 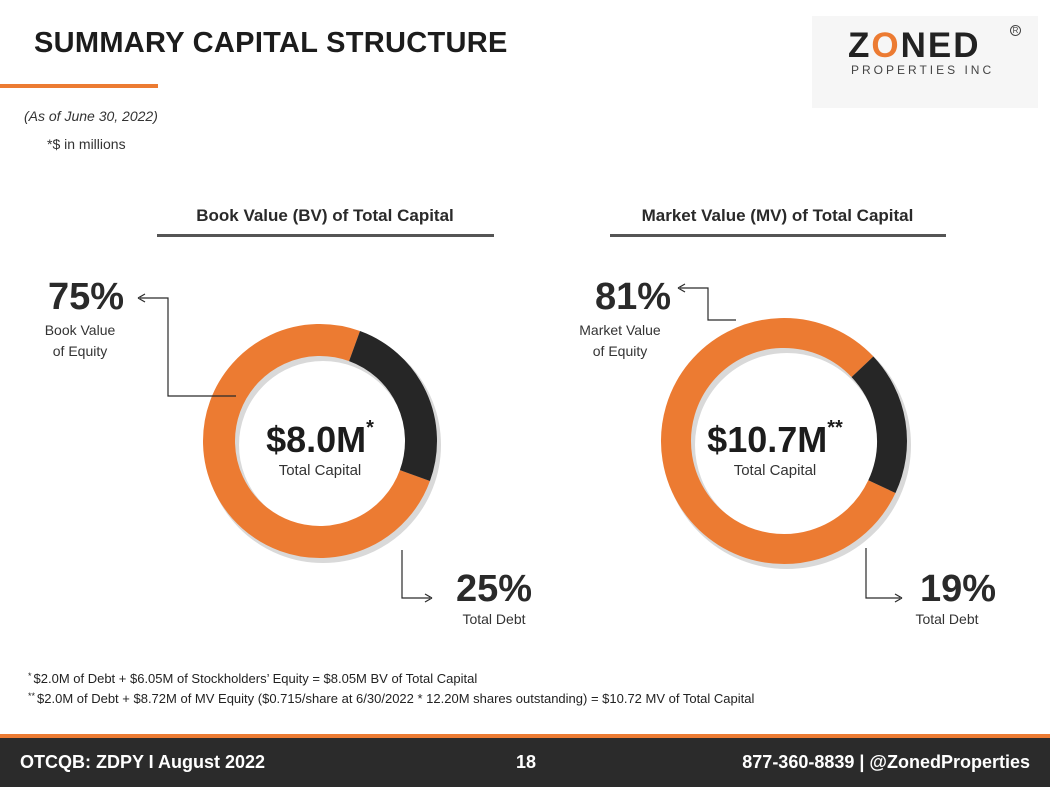 What do you see at coordinates (80, 351) in the screenshot?
I see `bv-equity-label-line2: of Equity` at bounding box center [80, 351].